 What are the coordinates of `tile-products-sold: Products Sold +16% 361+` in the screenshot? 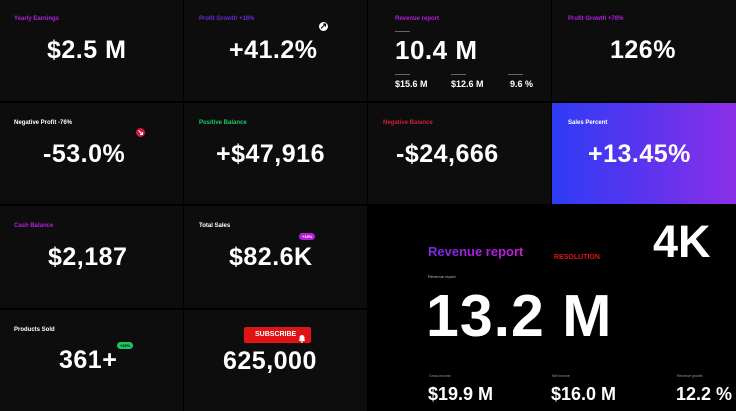 It's located at (91, 360).